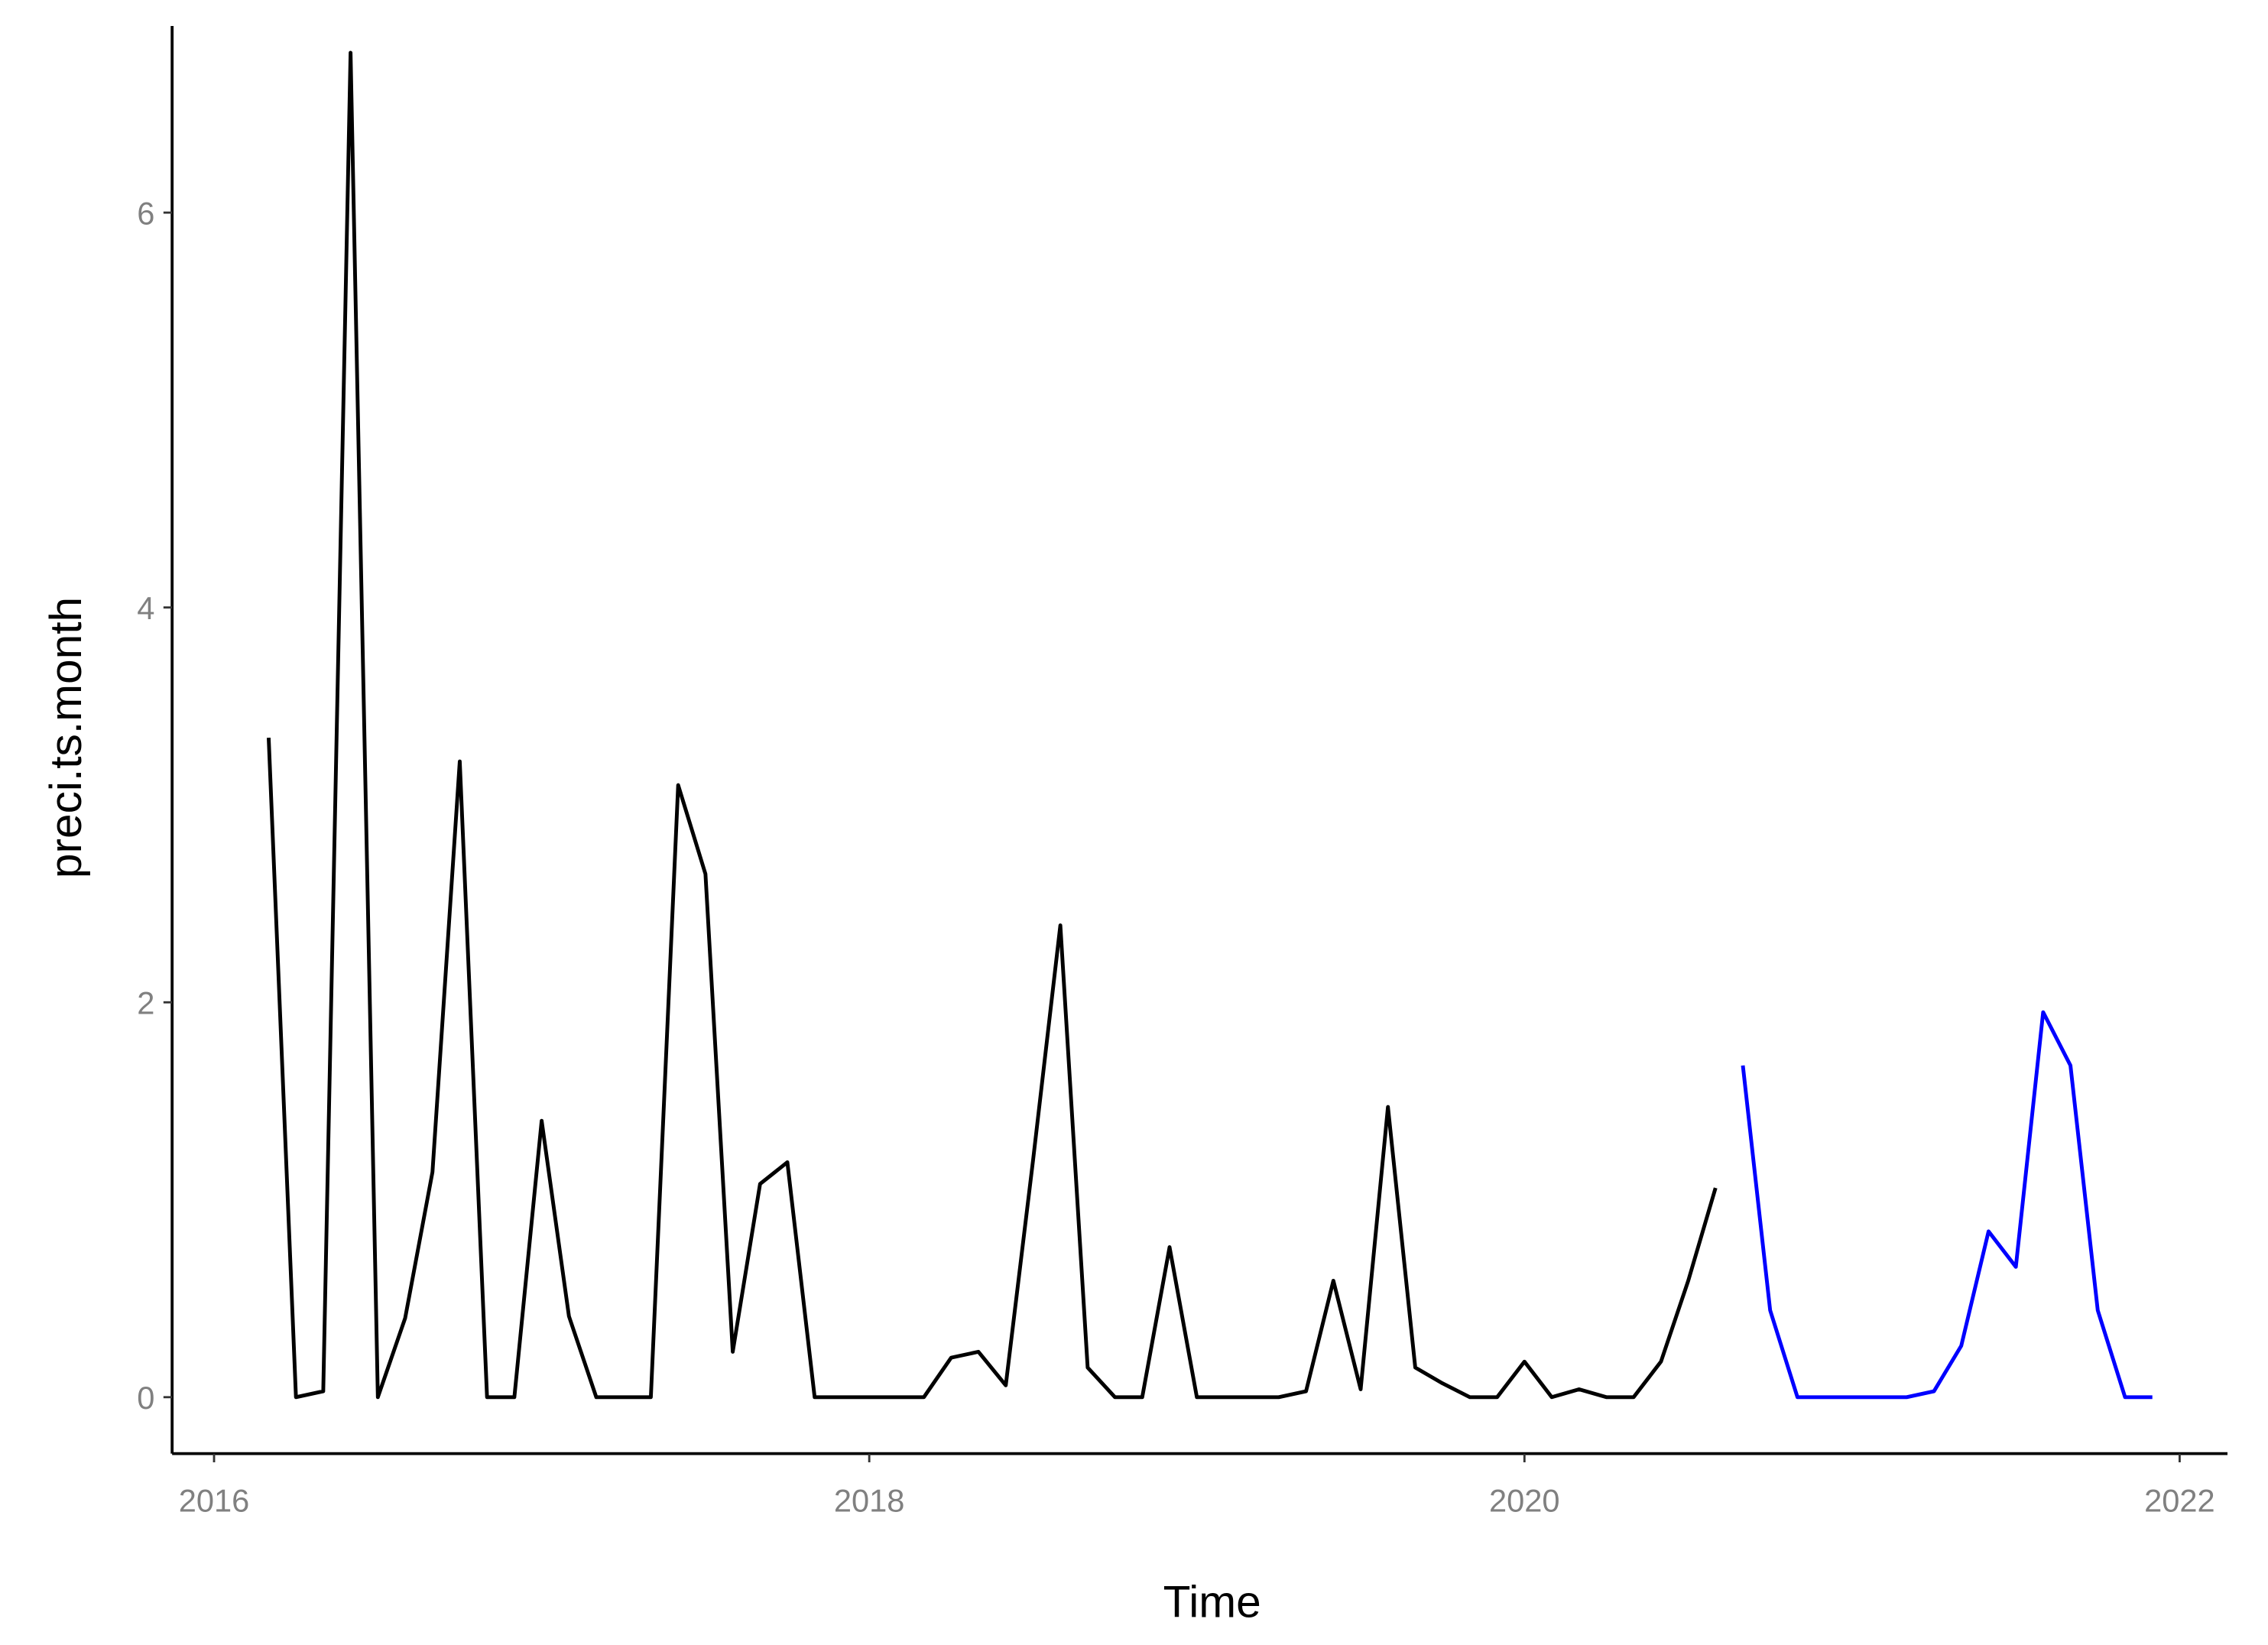 This screenshot has width=2268, height=1645. I want to click on y-tick-label: 6, so click(145, 213).